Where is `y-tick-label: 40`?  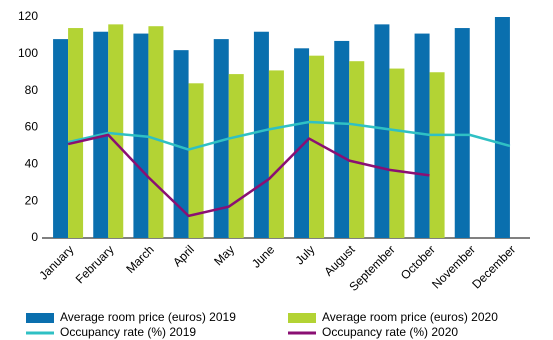
y-tick-label: 40 is located at coordinates (32, 164).